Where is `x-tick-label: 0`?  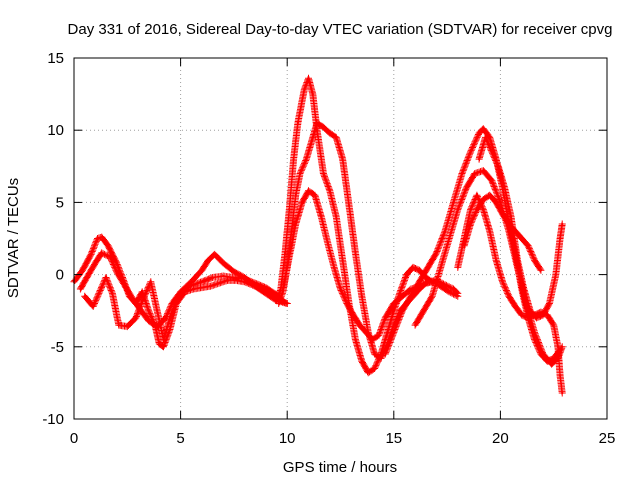 x-tick-label: 0 is located at coordinates (74, 438).